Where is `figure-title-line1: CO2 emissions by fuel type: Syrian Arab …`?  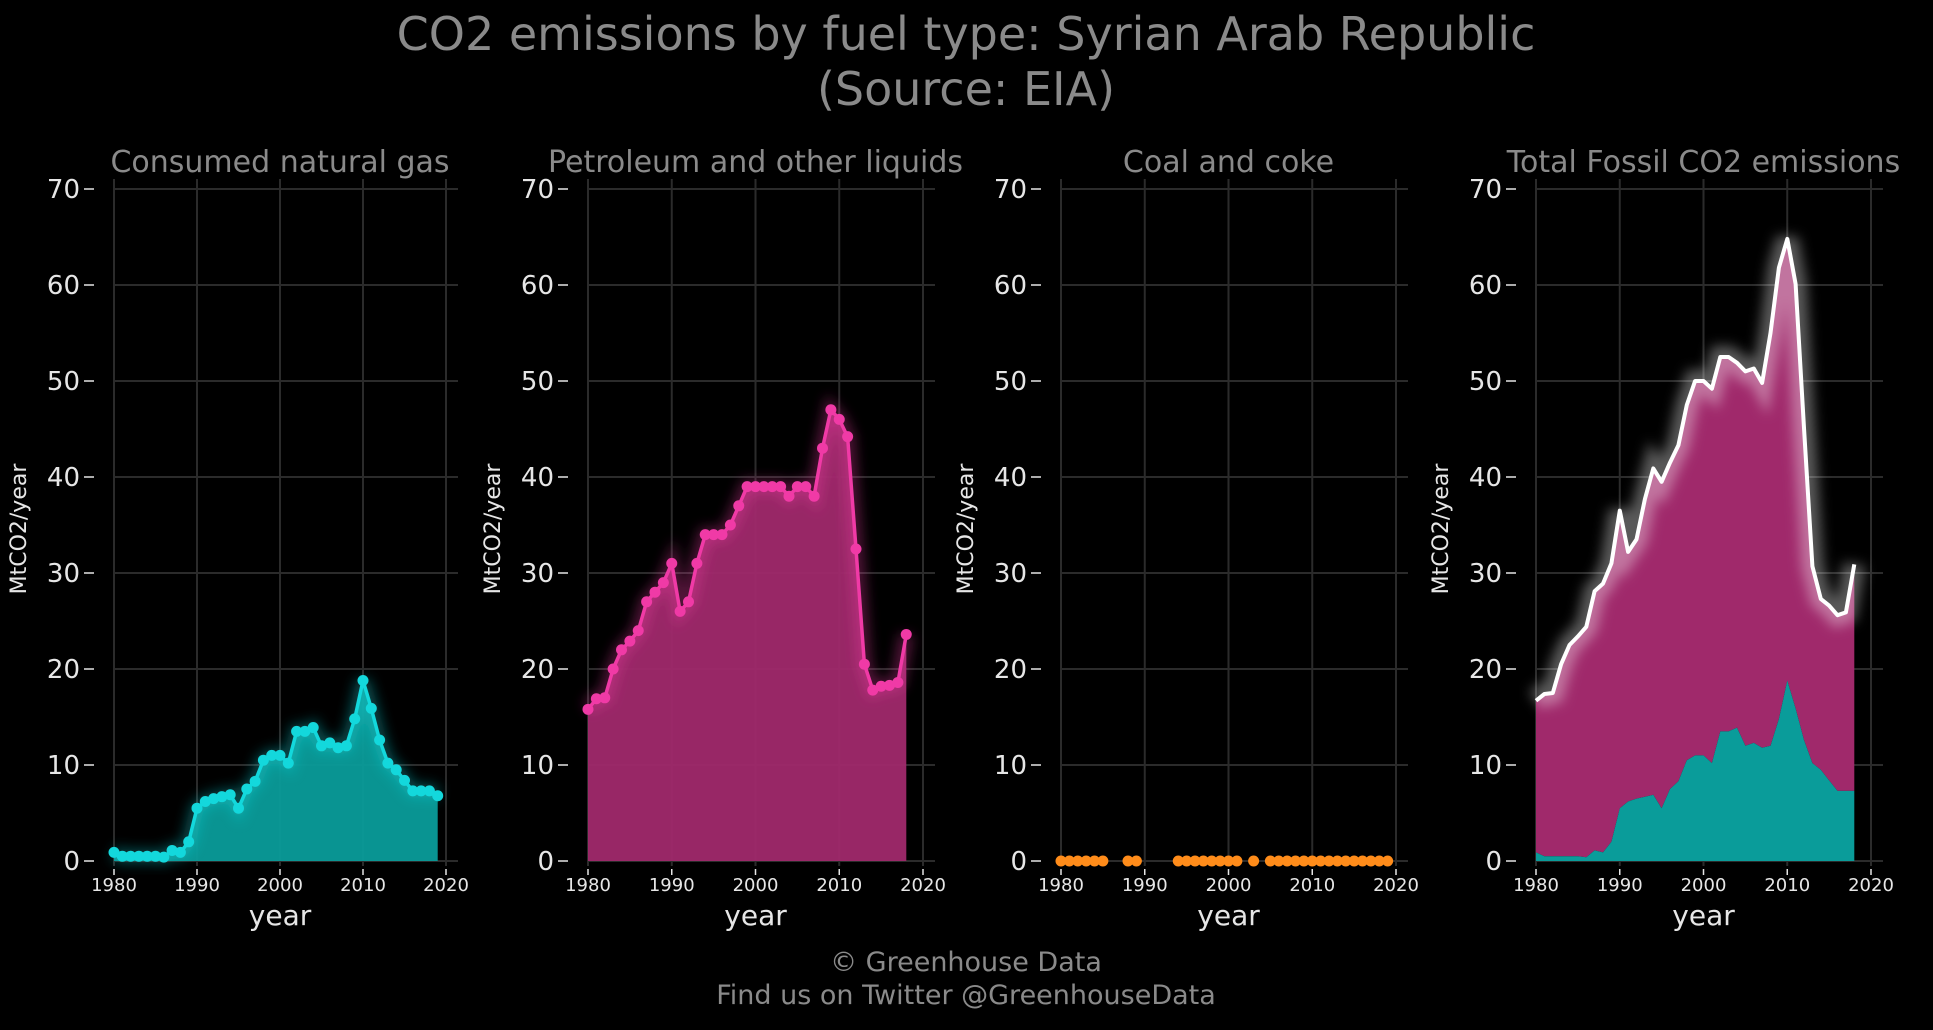 figure-title-line1: CO2 emissions by fuel type: Syrian Arab … is located at coordinates (966, 34).